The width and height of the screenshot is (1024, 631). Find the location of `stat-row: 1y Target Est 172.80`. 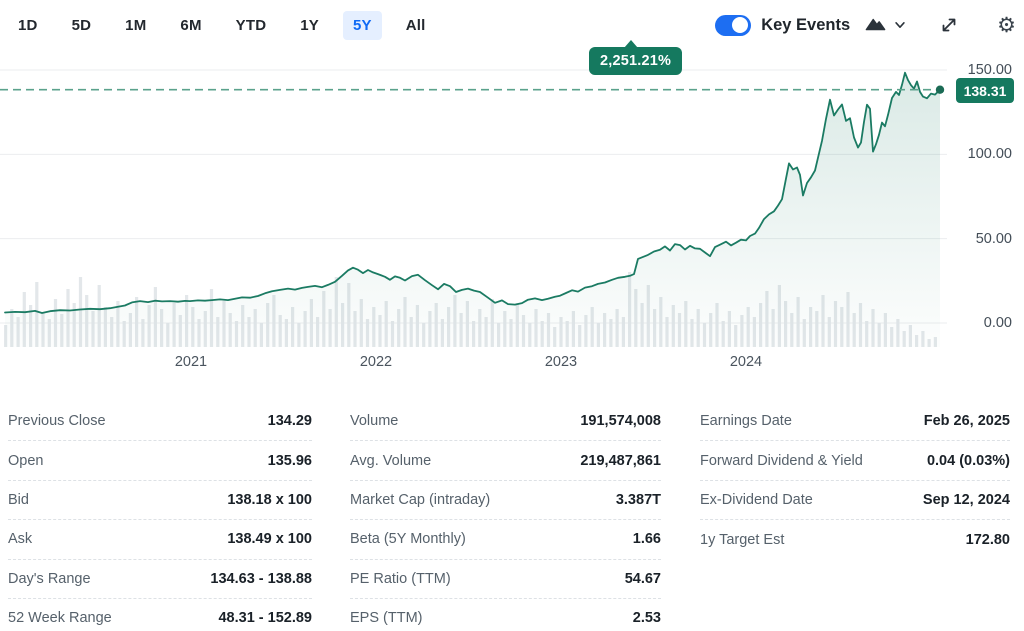

stat-row: 1y Target Est 172.80 is located at coordinates (855, 539).